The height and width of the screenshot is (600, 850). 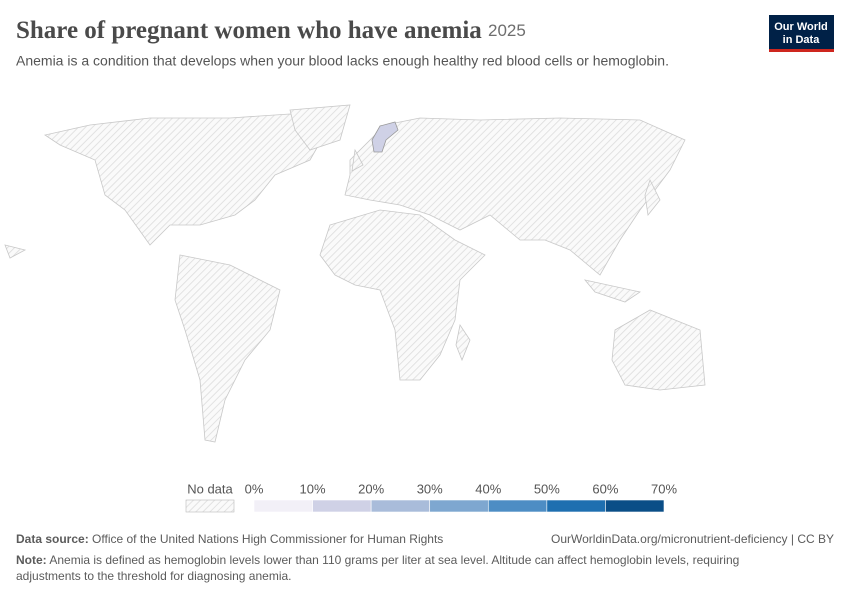 I want to click on legend-tick-label: 30%, so click(x=430, y=488).